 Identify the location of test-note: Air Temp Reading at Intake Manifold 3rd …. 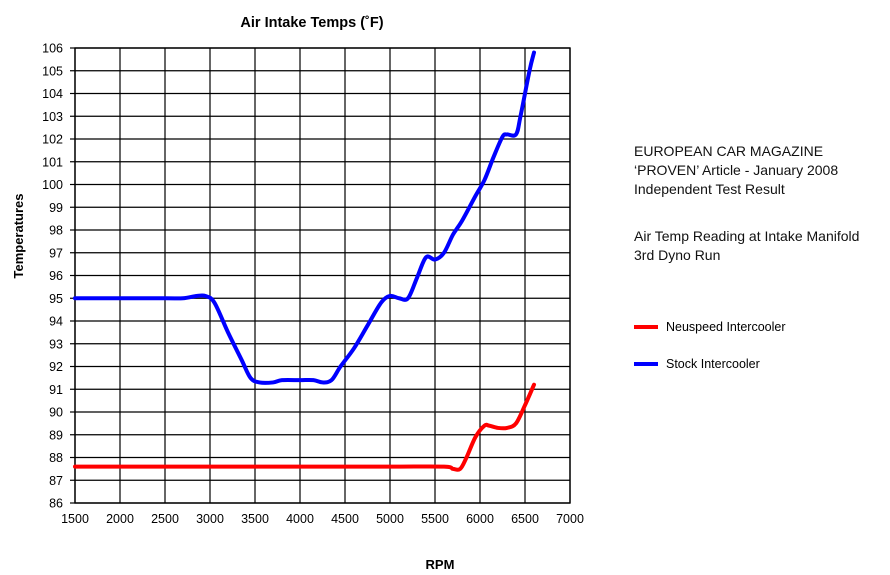
(746, 246).